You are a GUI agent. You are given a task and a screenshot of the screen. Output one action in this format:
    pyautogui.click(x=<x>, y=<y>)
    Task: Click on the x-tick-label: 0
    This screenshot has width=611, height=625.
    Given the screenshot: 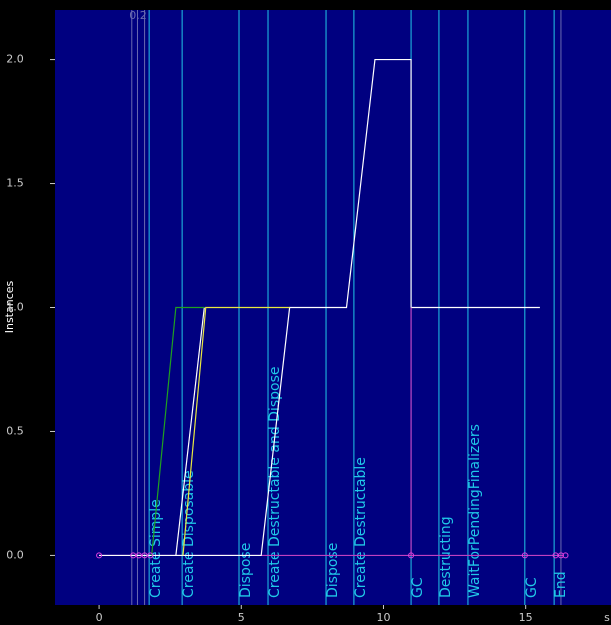 What is the action you would take?
    pyautogui.click(x=99, y=617)
    